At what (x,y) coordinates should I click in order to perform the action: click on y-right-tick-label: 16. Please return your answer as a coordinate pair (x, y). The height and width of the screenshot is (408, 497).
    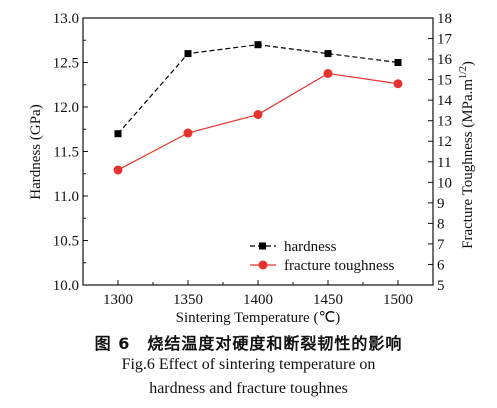
    Looking at the image, I should click on (445, 60).